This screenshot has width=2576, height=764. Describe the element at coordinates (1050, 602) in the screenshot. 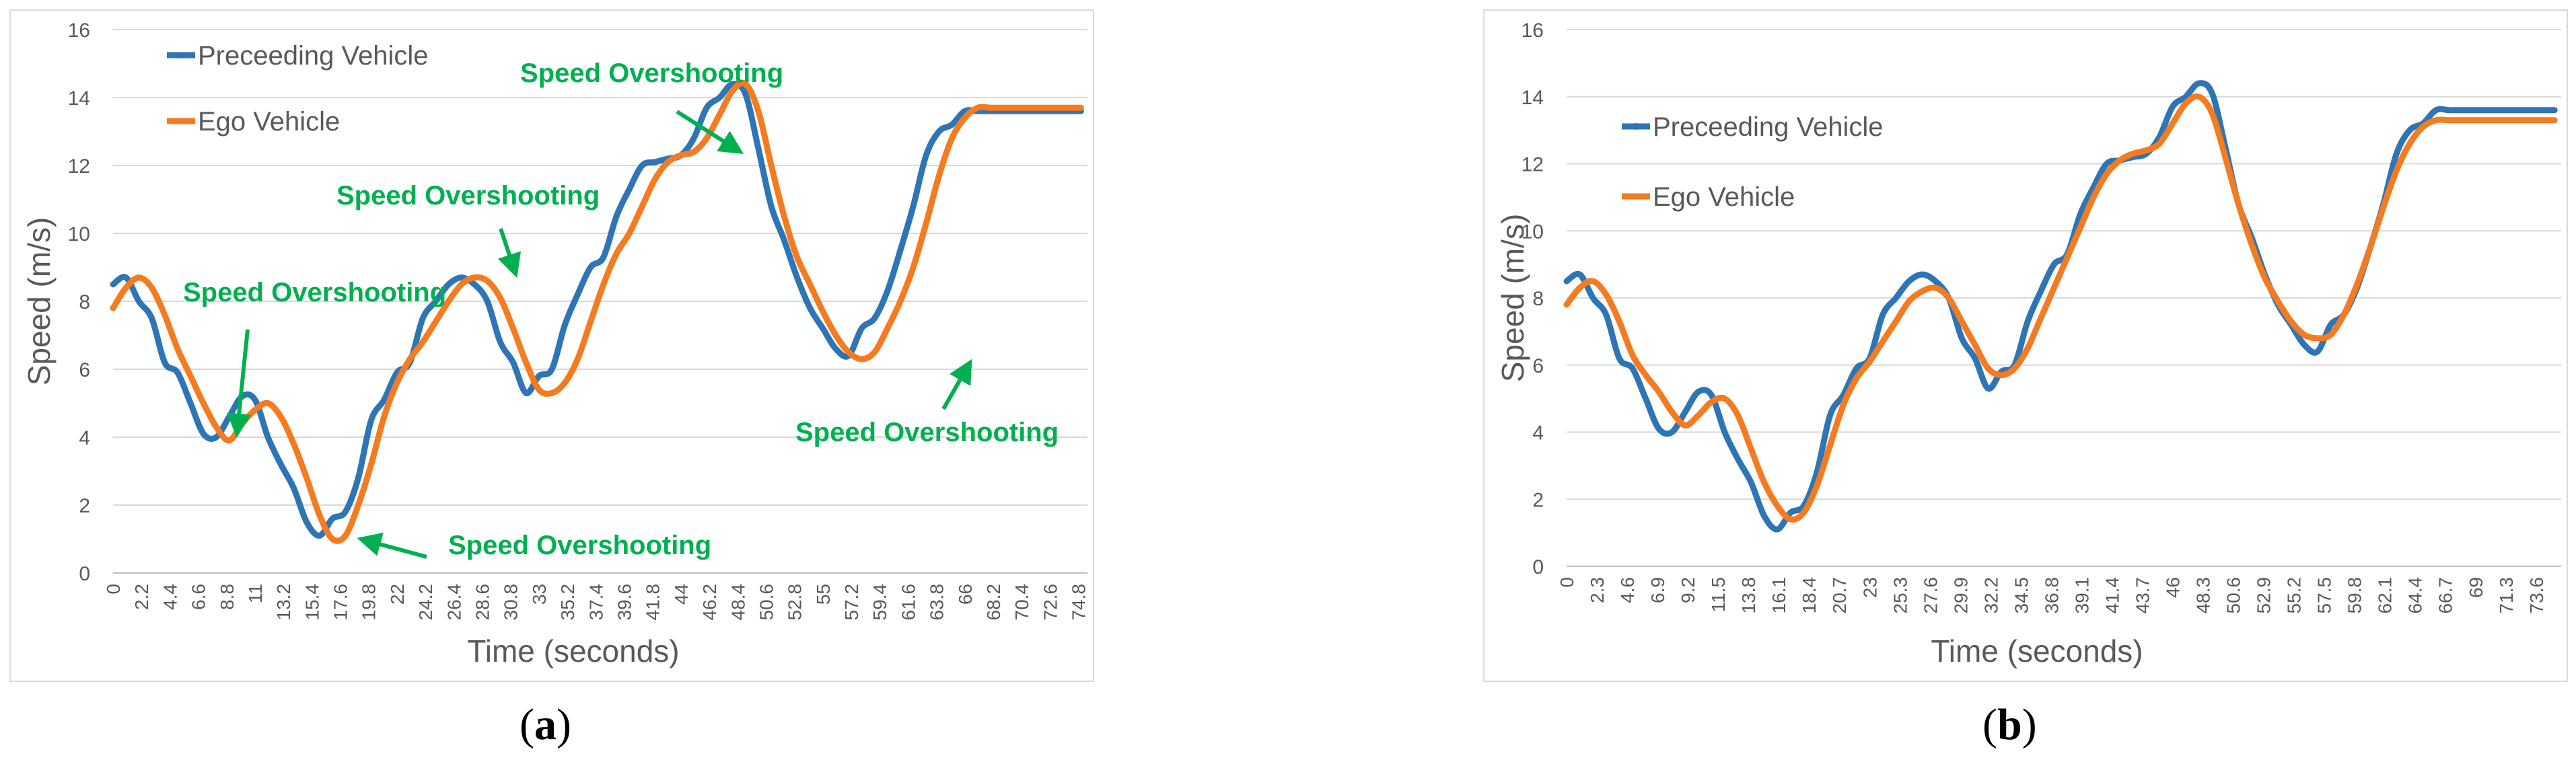

I see `x-tick-label: 72.6` at that location.